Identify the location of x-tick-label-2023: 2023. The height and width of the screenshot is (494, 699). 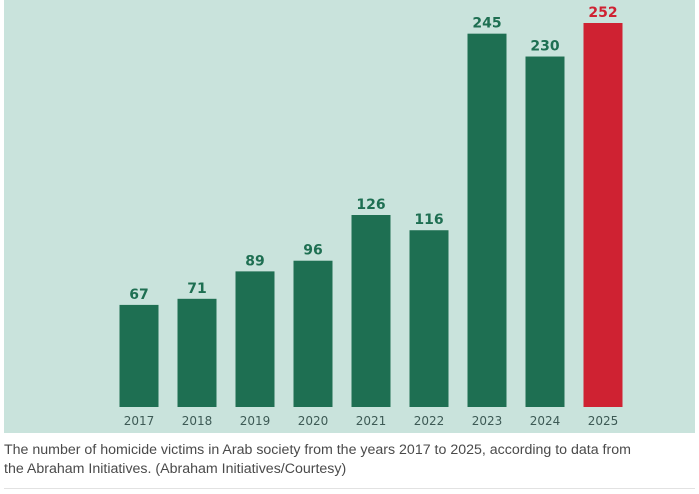
(487, 421).